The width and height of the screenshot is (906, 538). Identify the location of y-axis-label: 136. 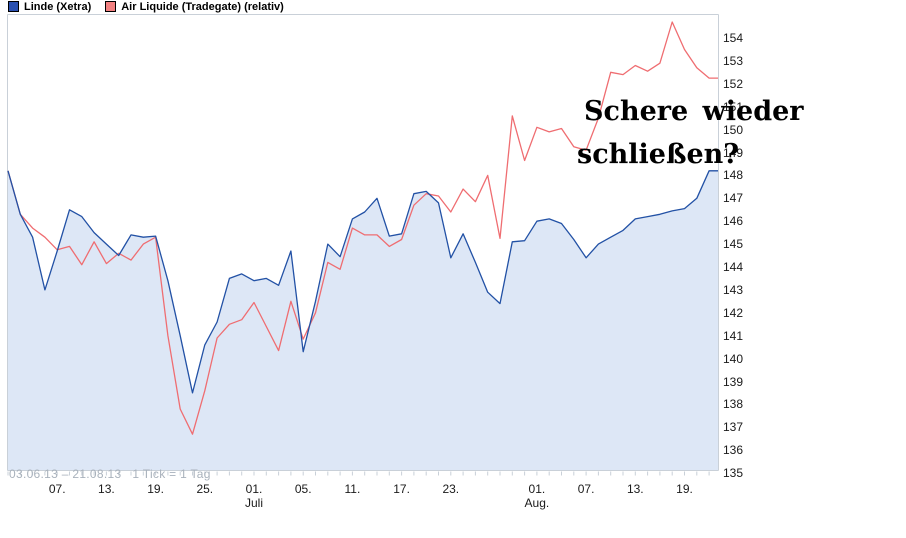
(733, 450).